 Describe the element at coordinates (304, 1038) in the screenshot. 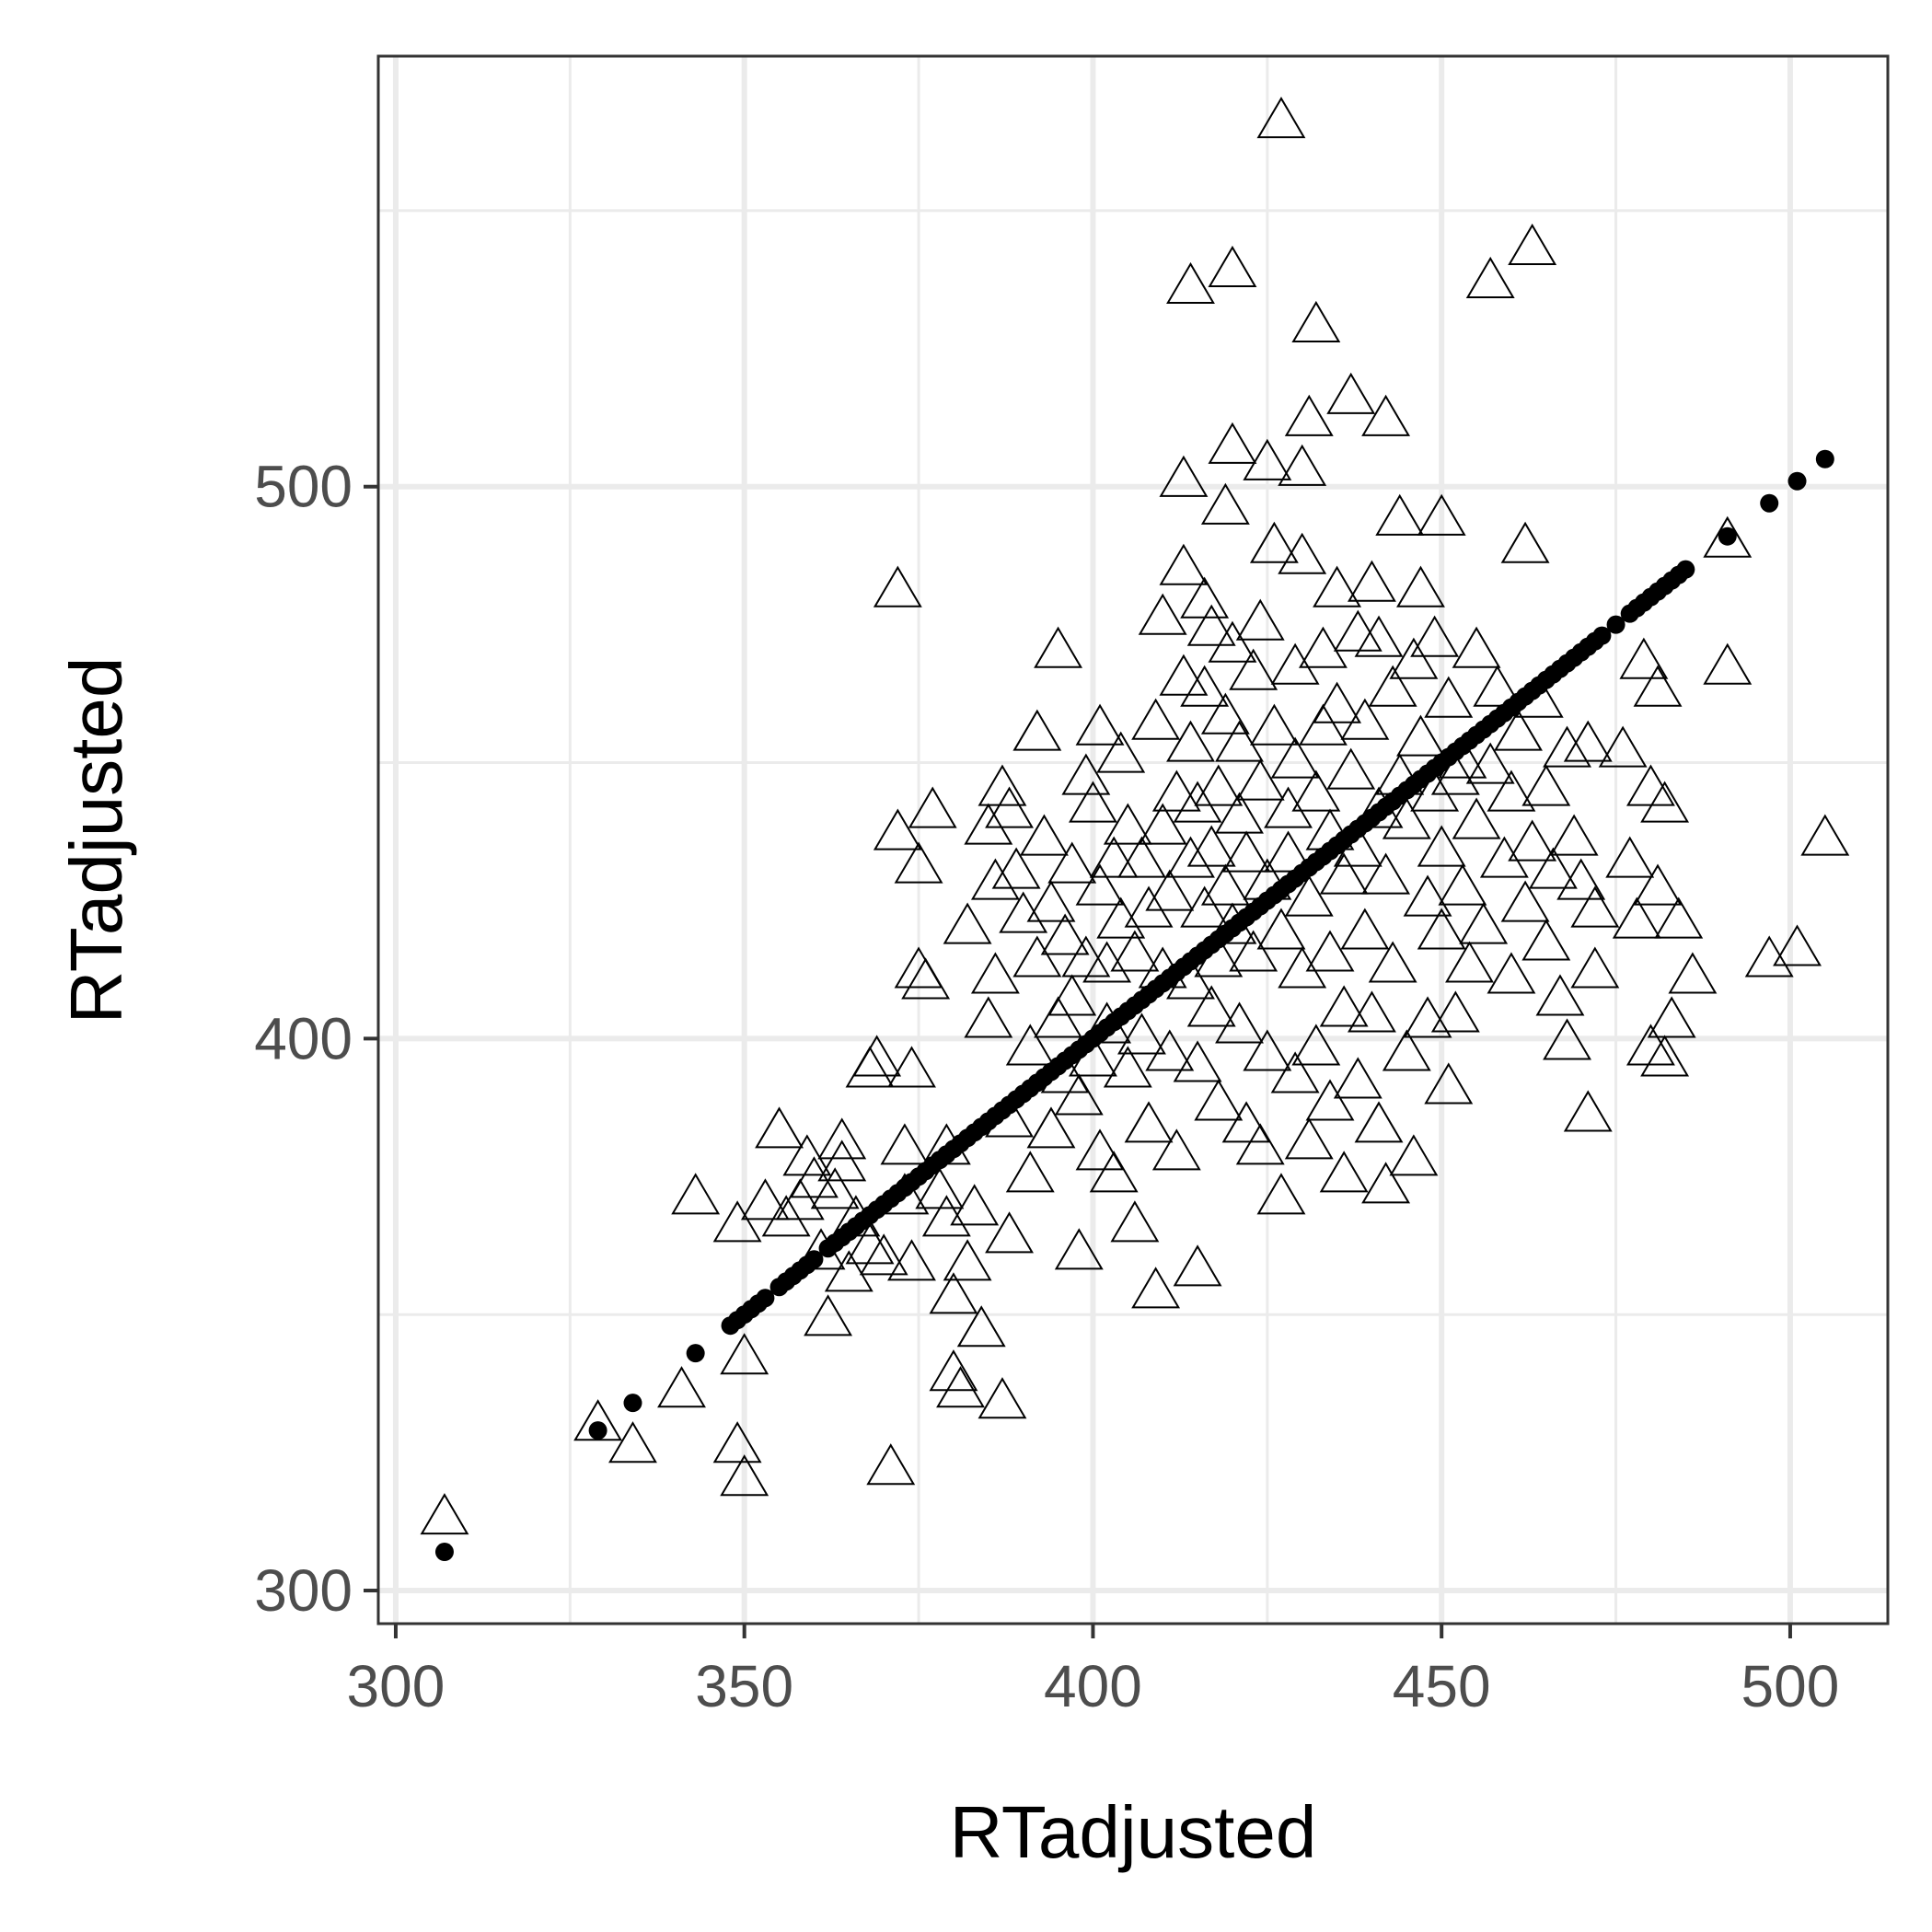

I see `y-tick-label: 400` at that location.